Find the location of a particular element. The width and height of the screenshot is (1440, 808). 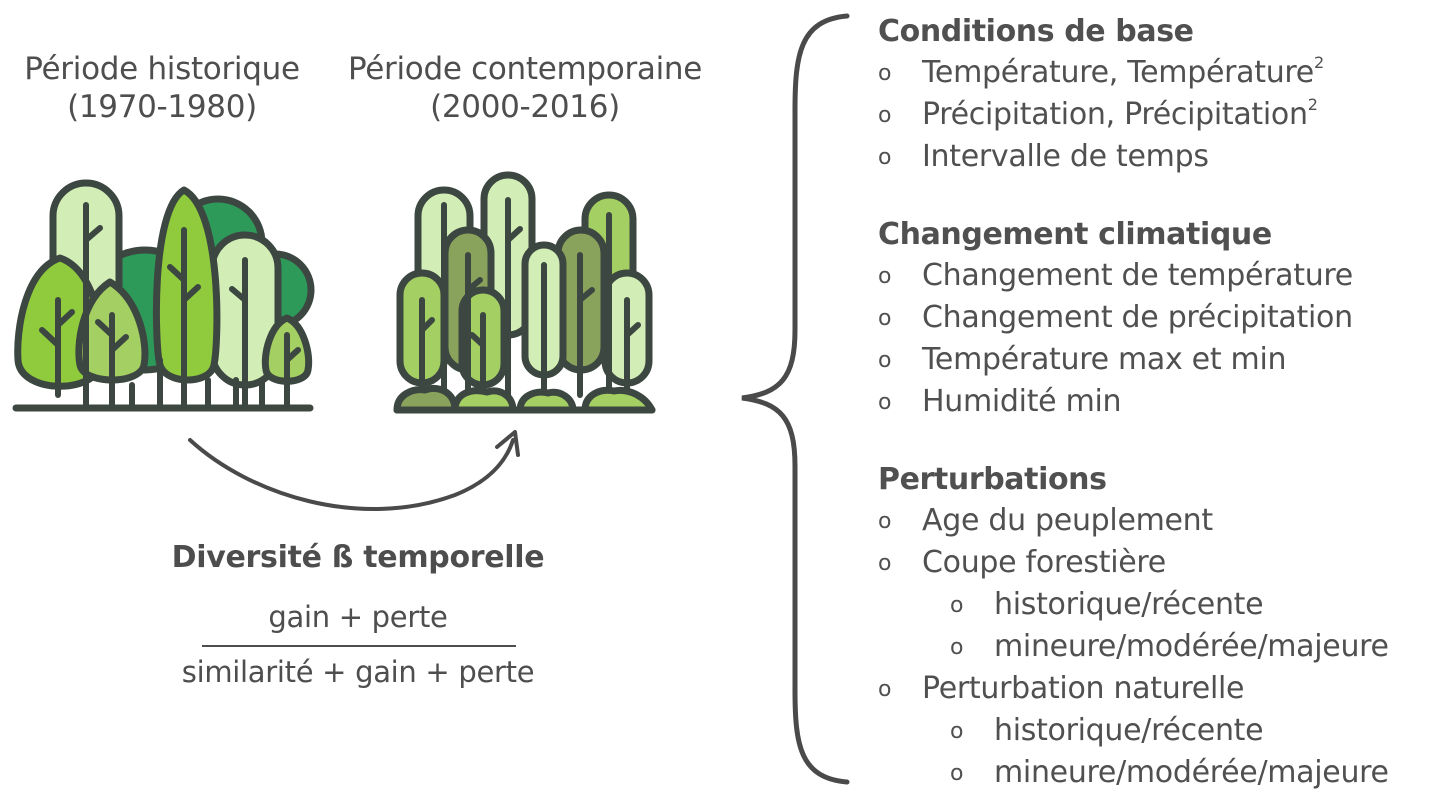

list-item: o Coupe forestière is located at coordinates (1022, 562).